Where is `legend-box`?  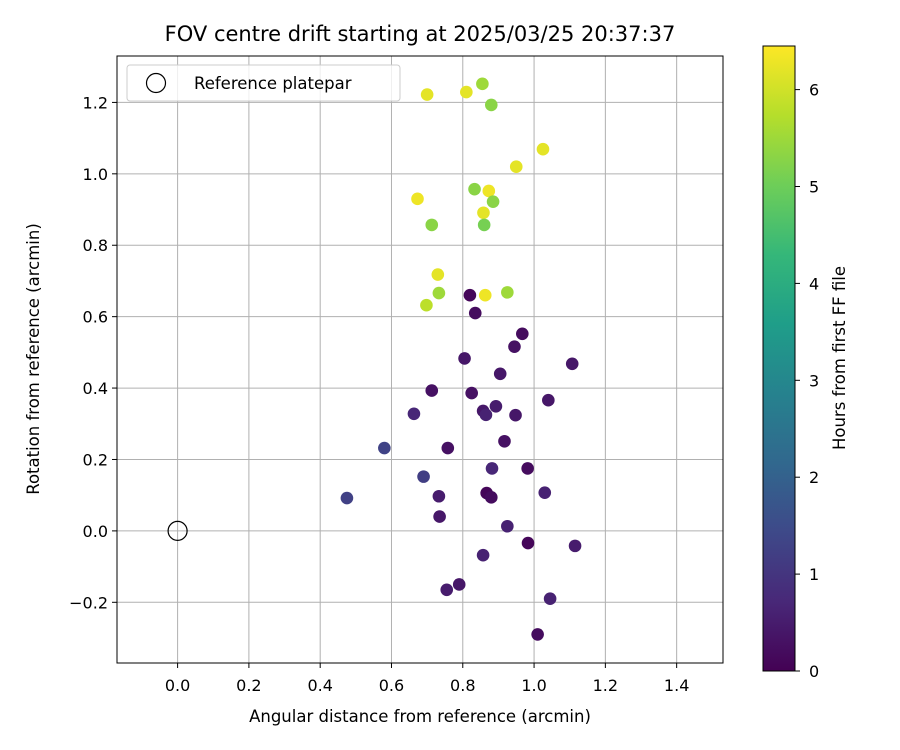 legend-box is located at coordinates (263, 83).